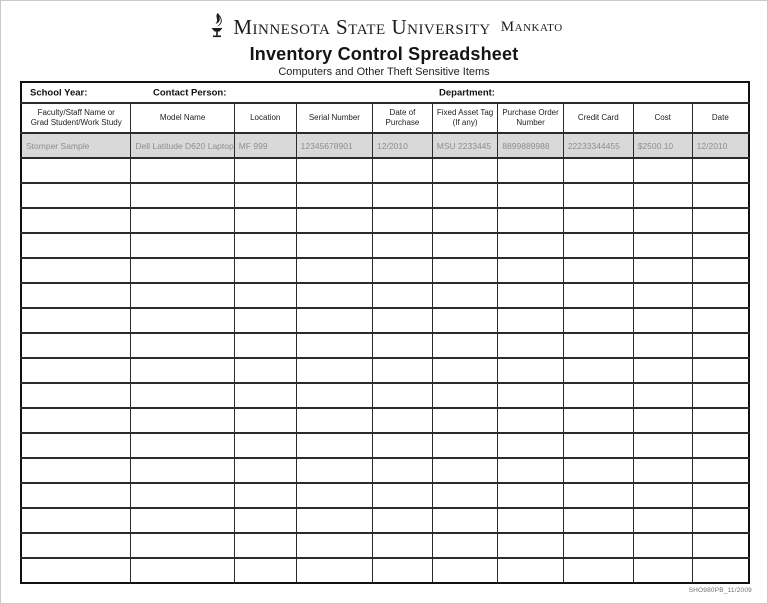  What do you see at coordinates (464, 145) in the screenshot?
I see `cell-fixed-asset-tag: MSU 2233445` at bounding box center [464, 145].